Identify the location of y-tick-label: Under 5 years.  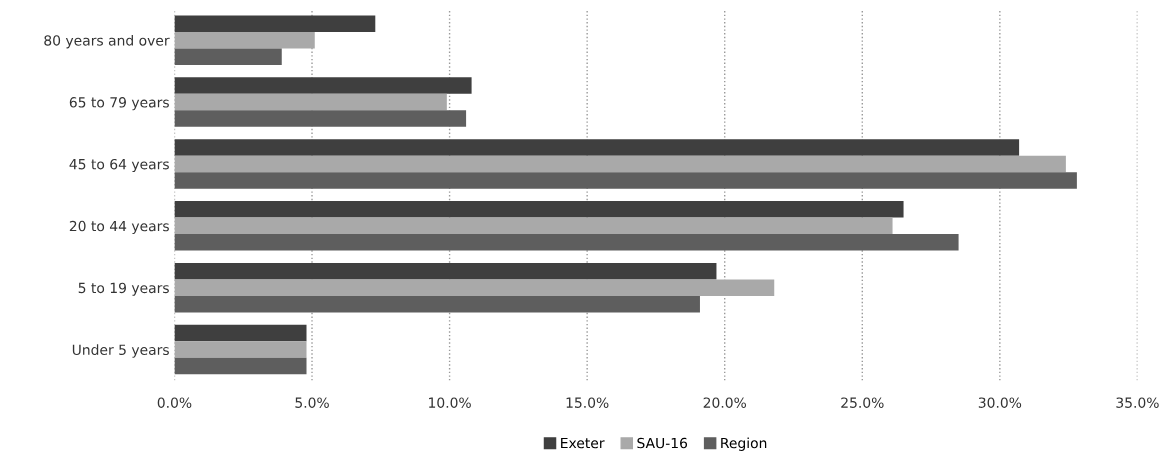
(120, 351).